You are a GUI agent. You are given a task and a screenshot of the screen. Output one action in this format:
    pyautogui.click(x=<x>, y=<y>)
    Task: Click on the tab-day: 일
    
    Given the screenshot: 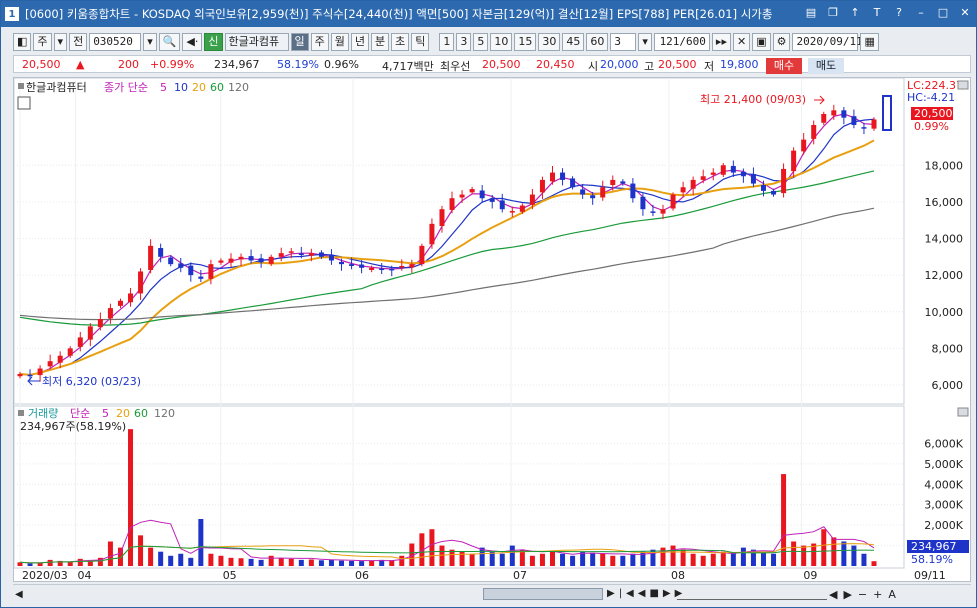 What is the action you would take?
    pyautogui.click(x=299, y=42)
    